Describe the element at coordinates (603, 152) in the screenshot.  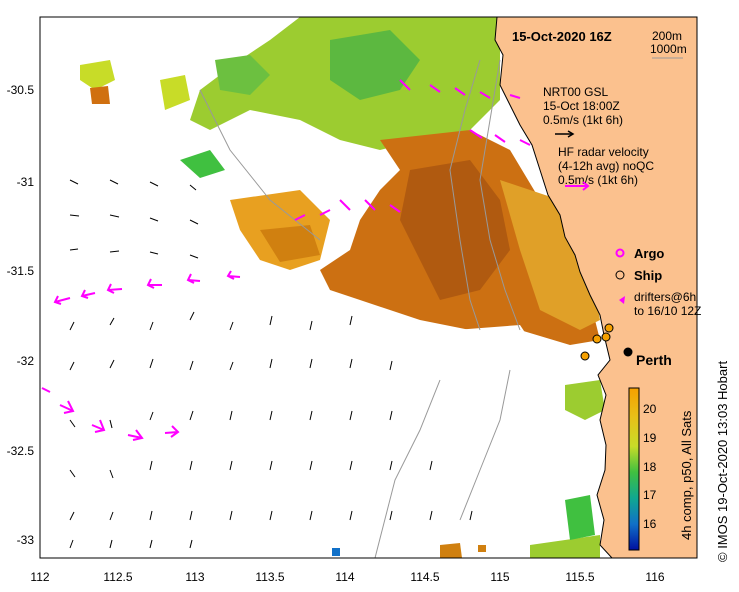
I see `radar-legend-line: HF radar velocity` at that location.